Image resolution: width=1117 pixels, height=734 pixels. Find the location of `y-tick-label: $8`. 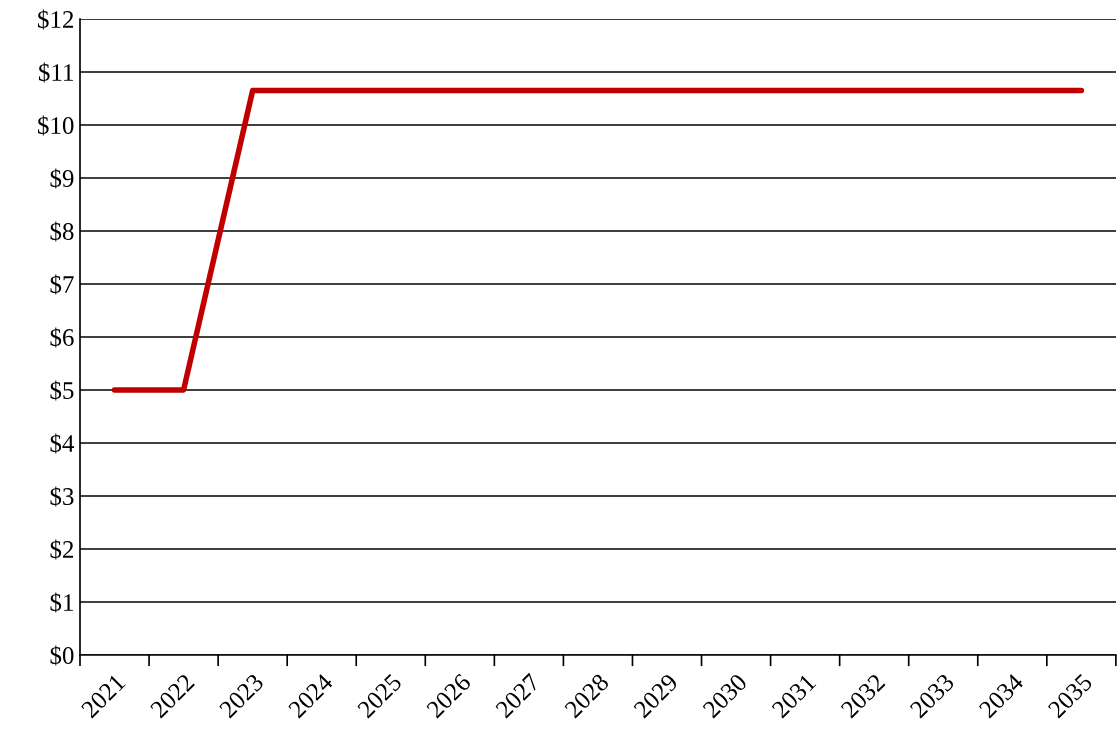

y-tick-label: $8 is located at coordinates (62, 231).